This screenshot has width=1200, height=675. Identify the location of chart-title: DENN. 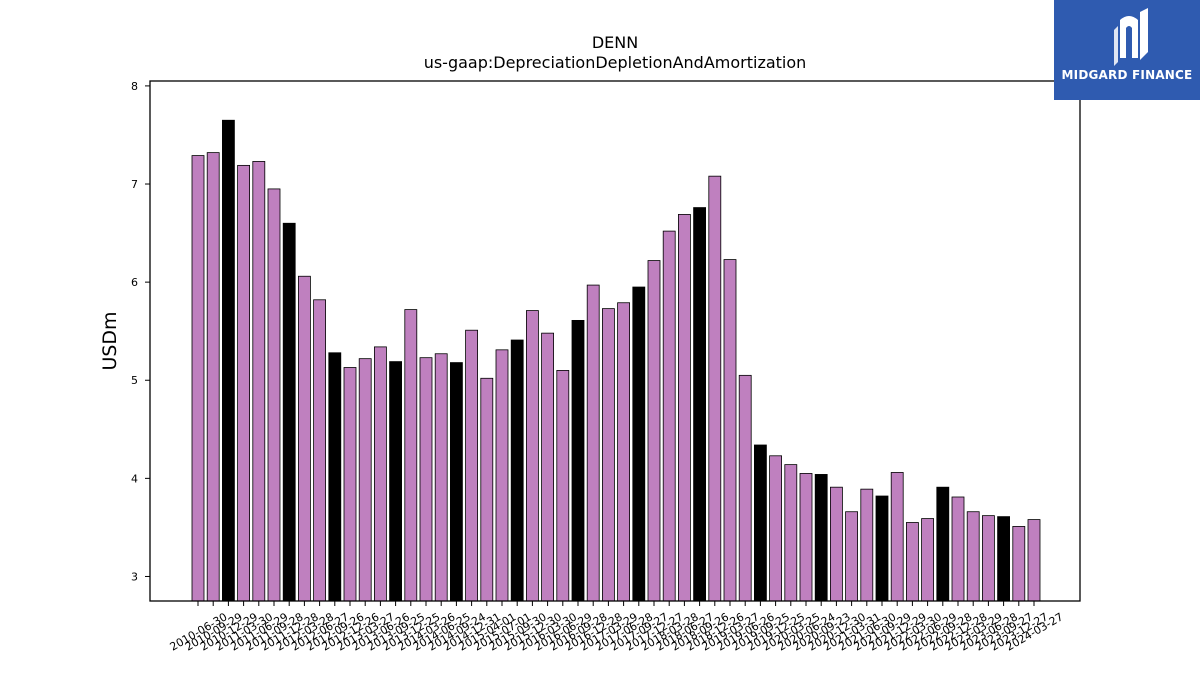
(615, 42).